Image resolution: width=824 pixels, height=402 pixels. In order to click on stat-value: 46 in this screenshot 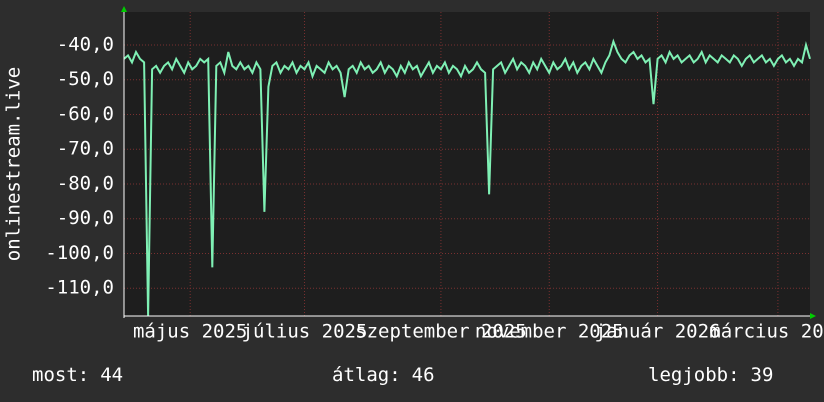, I will do `click(423, 375)`.